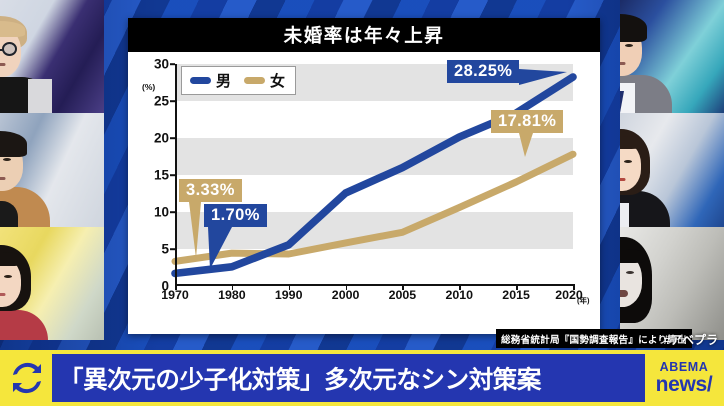 The width and height of the screenshot is (724, 406). I want to click on legend-item-male: 男, so click(210, 80).